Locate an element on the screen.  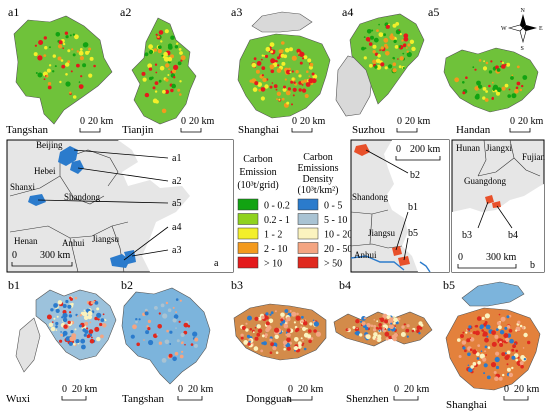
city-shape-a2 is located at coordinates (164, 71).